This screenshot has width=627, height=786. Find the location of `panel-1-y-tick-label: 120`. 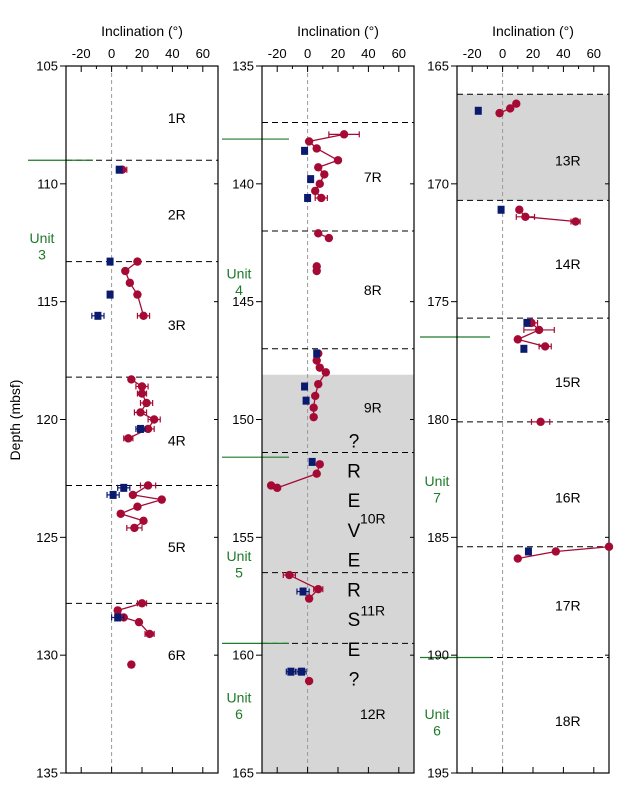

panel-1-y-tick-label: 120 is located at coordinates (47, 419).